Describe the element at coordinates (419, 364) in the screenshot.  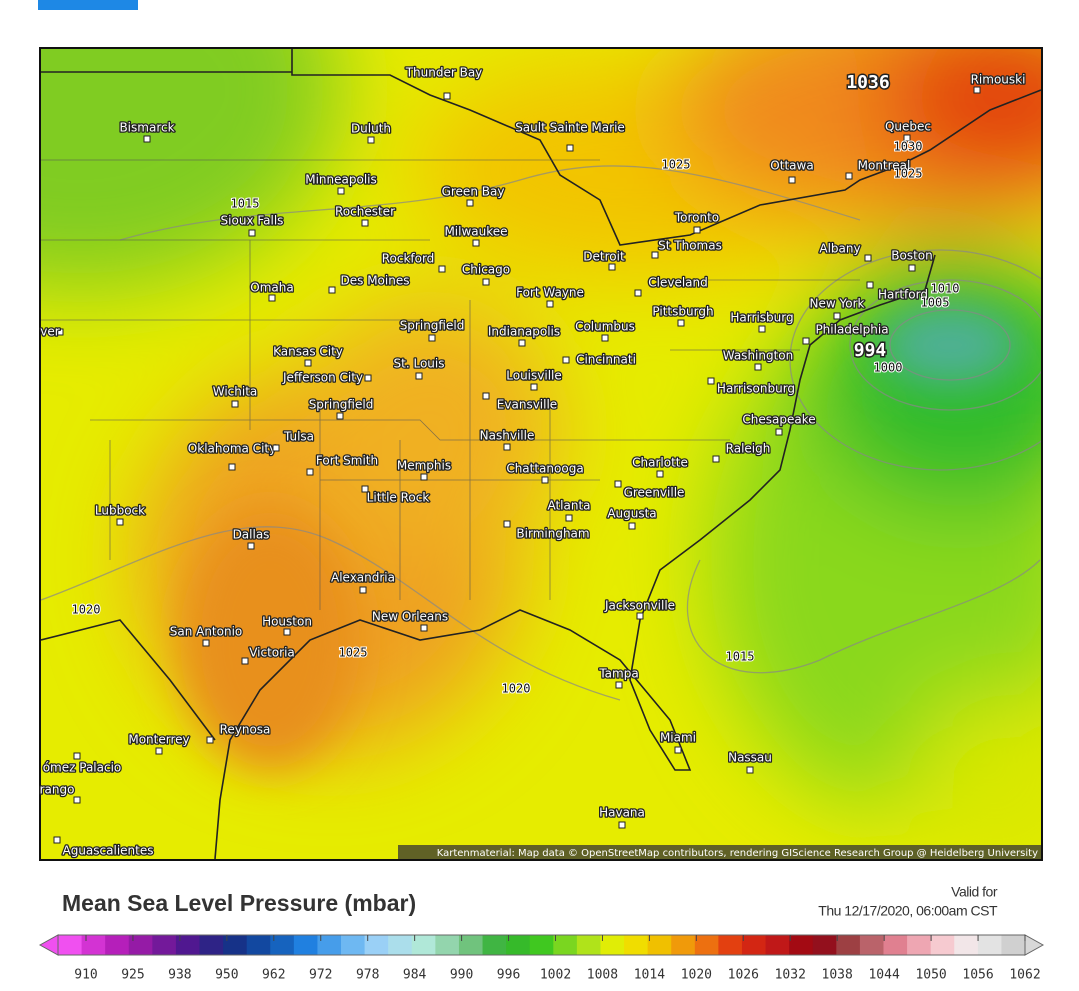
I see `city-label: St. Louis` at that location.